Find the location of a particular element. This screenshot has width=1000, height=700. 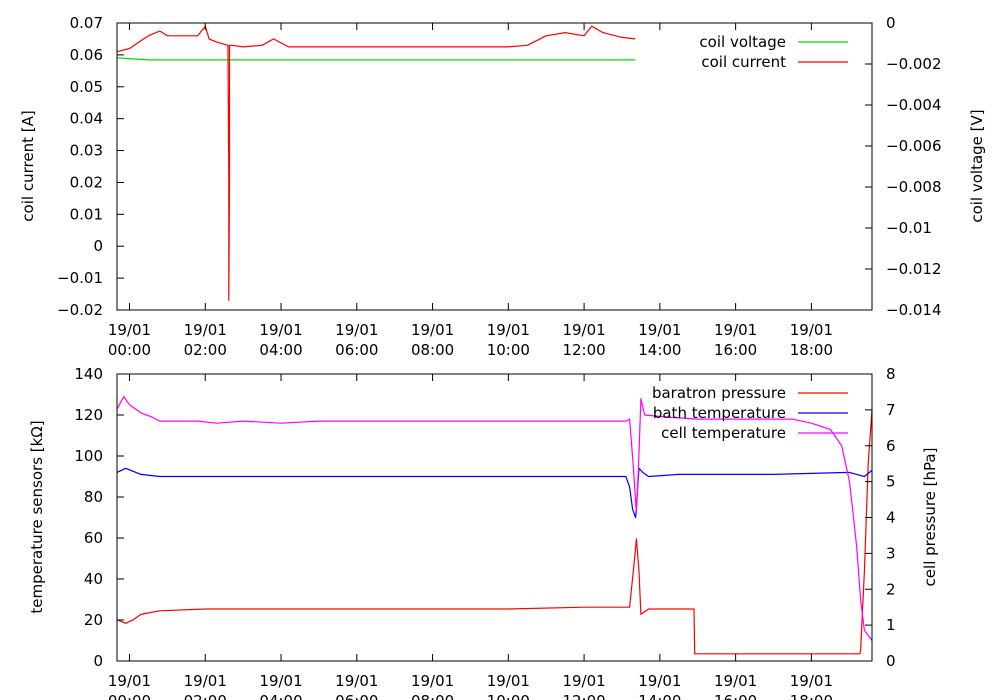

temperature-panel-y-axis-label: temperature sensors [kΩ] is located at coordinates (37, 516).